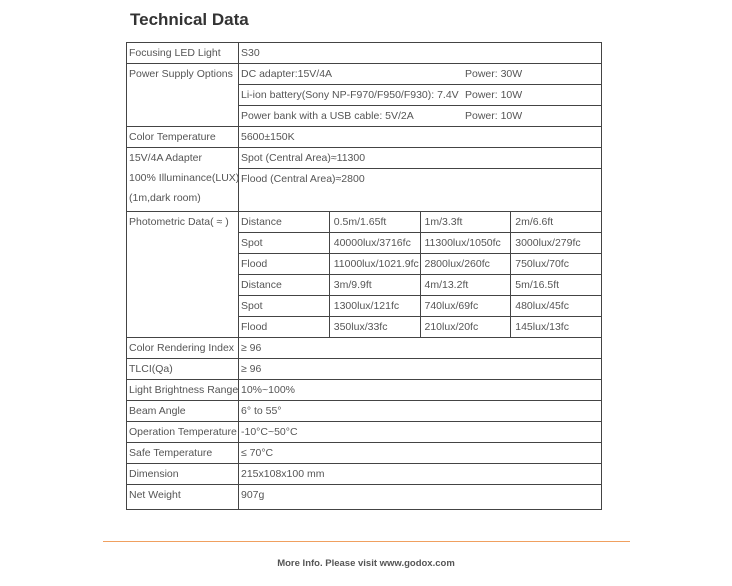 This screenshot has height=586, width=732. I want to click on table-row: Operation Temperature -10°C~50°C, so click(364, 432).